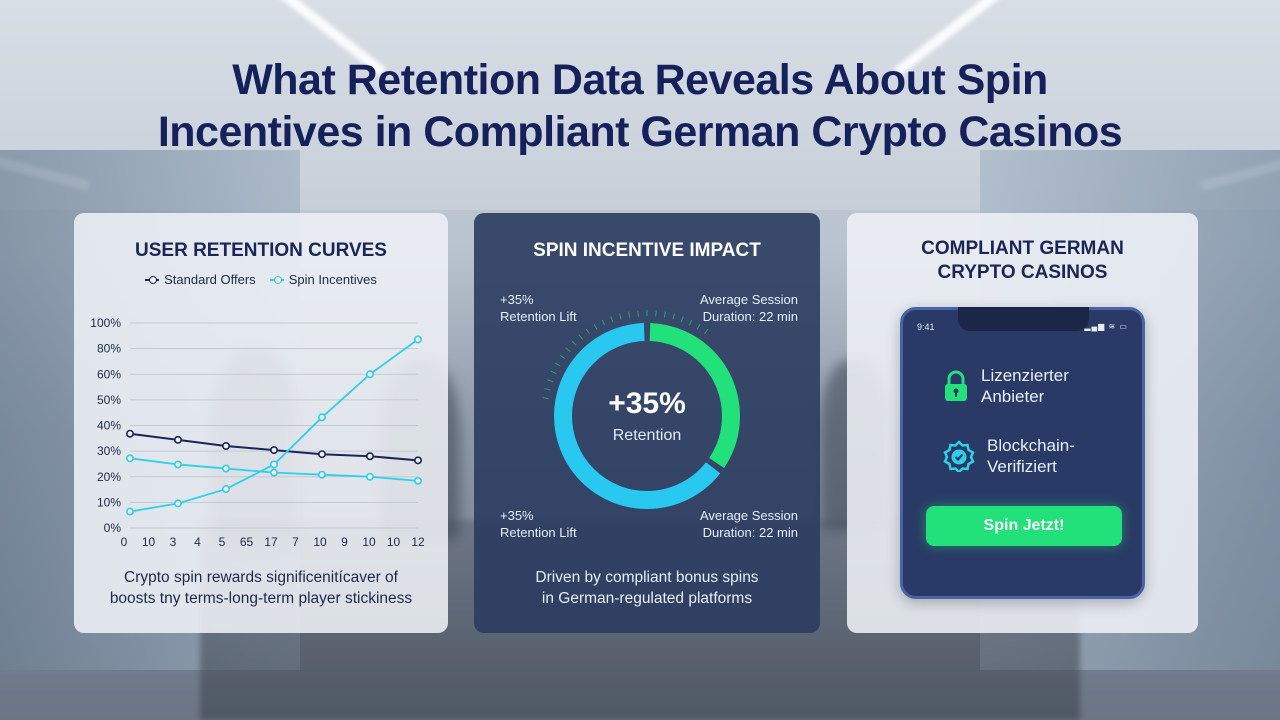 The image size is (1280, 720). I want to click on x-tick-label: 9, so click(344, 542).